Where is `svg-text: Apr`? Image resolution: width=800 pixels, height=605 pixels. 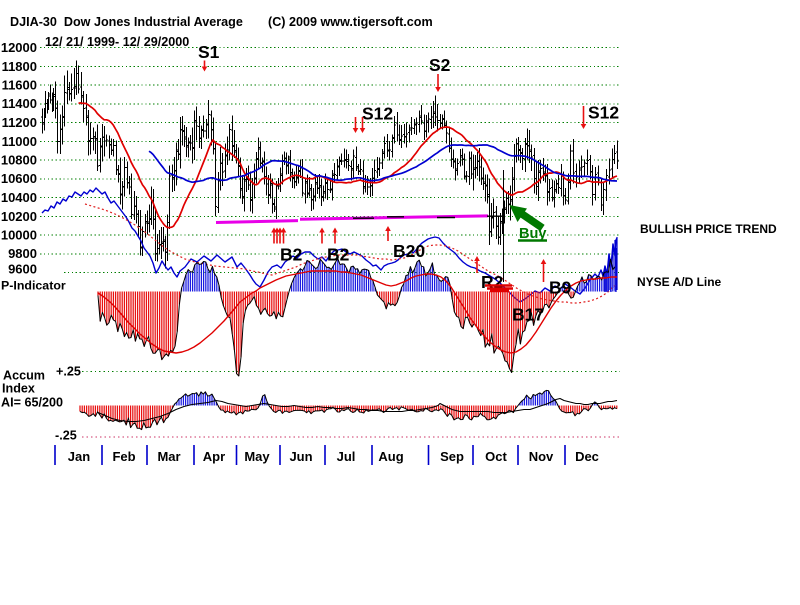
svg-text: Apr is located at coordinates (214, 456).